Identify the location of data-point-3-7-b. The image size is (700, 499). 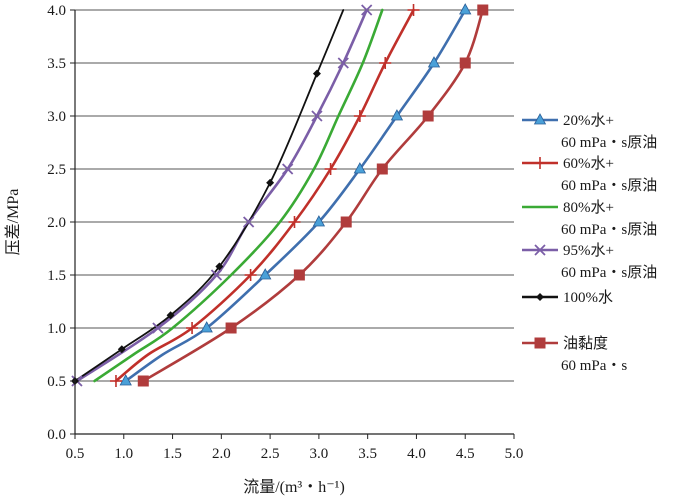
(367, 10).